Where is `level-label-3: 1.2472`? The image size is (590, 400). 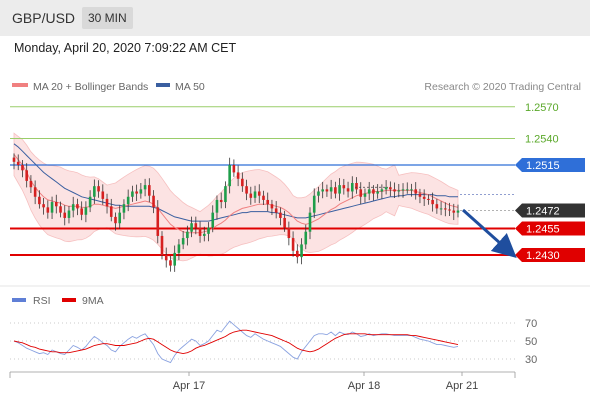 level-label-3: 1.2472 is located at coordinates (543, 212).